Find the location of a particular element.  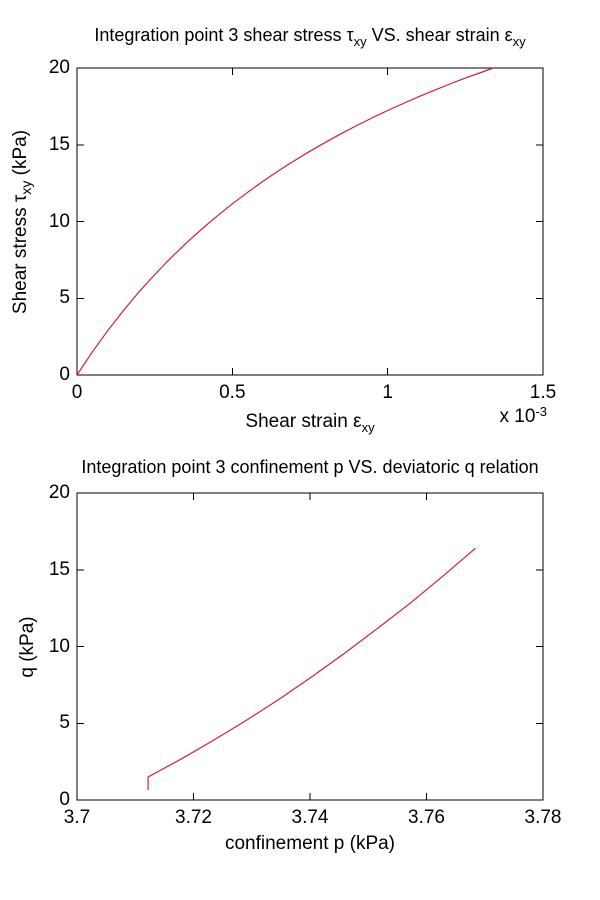

x-tick-label: 3.74 is located at coordinates (310, 817).